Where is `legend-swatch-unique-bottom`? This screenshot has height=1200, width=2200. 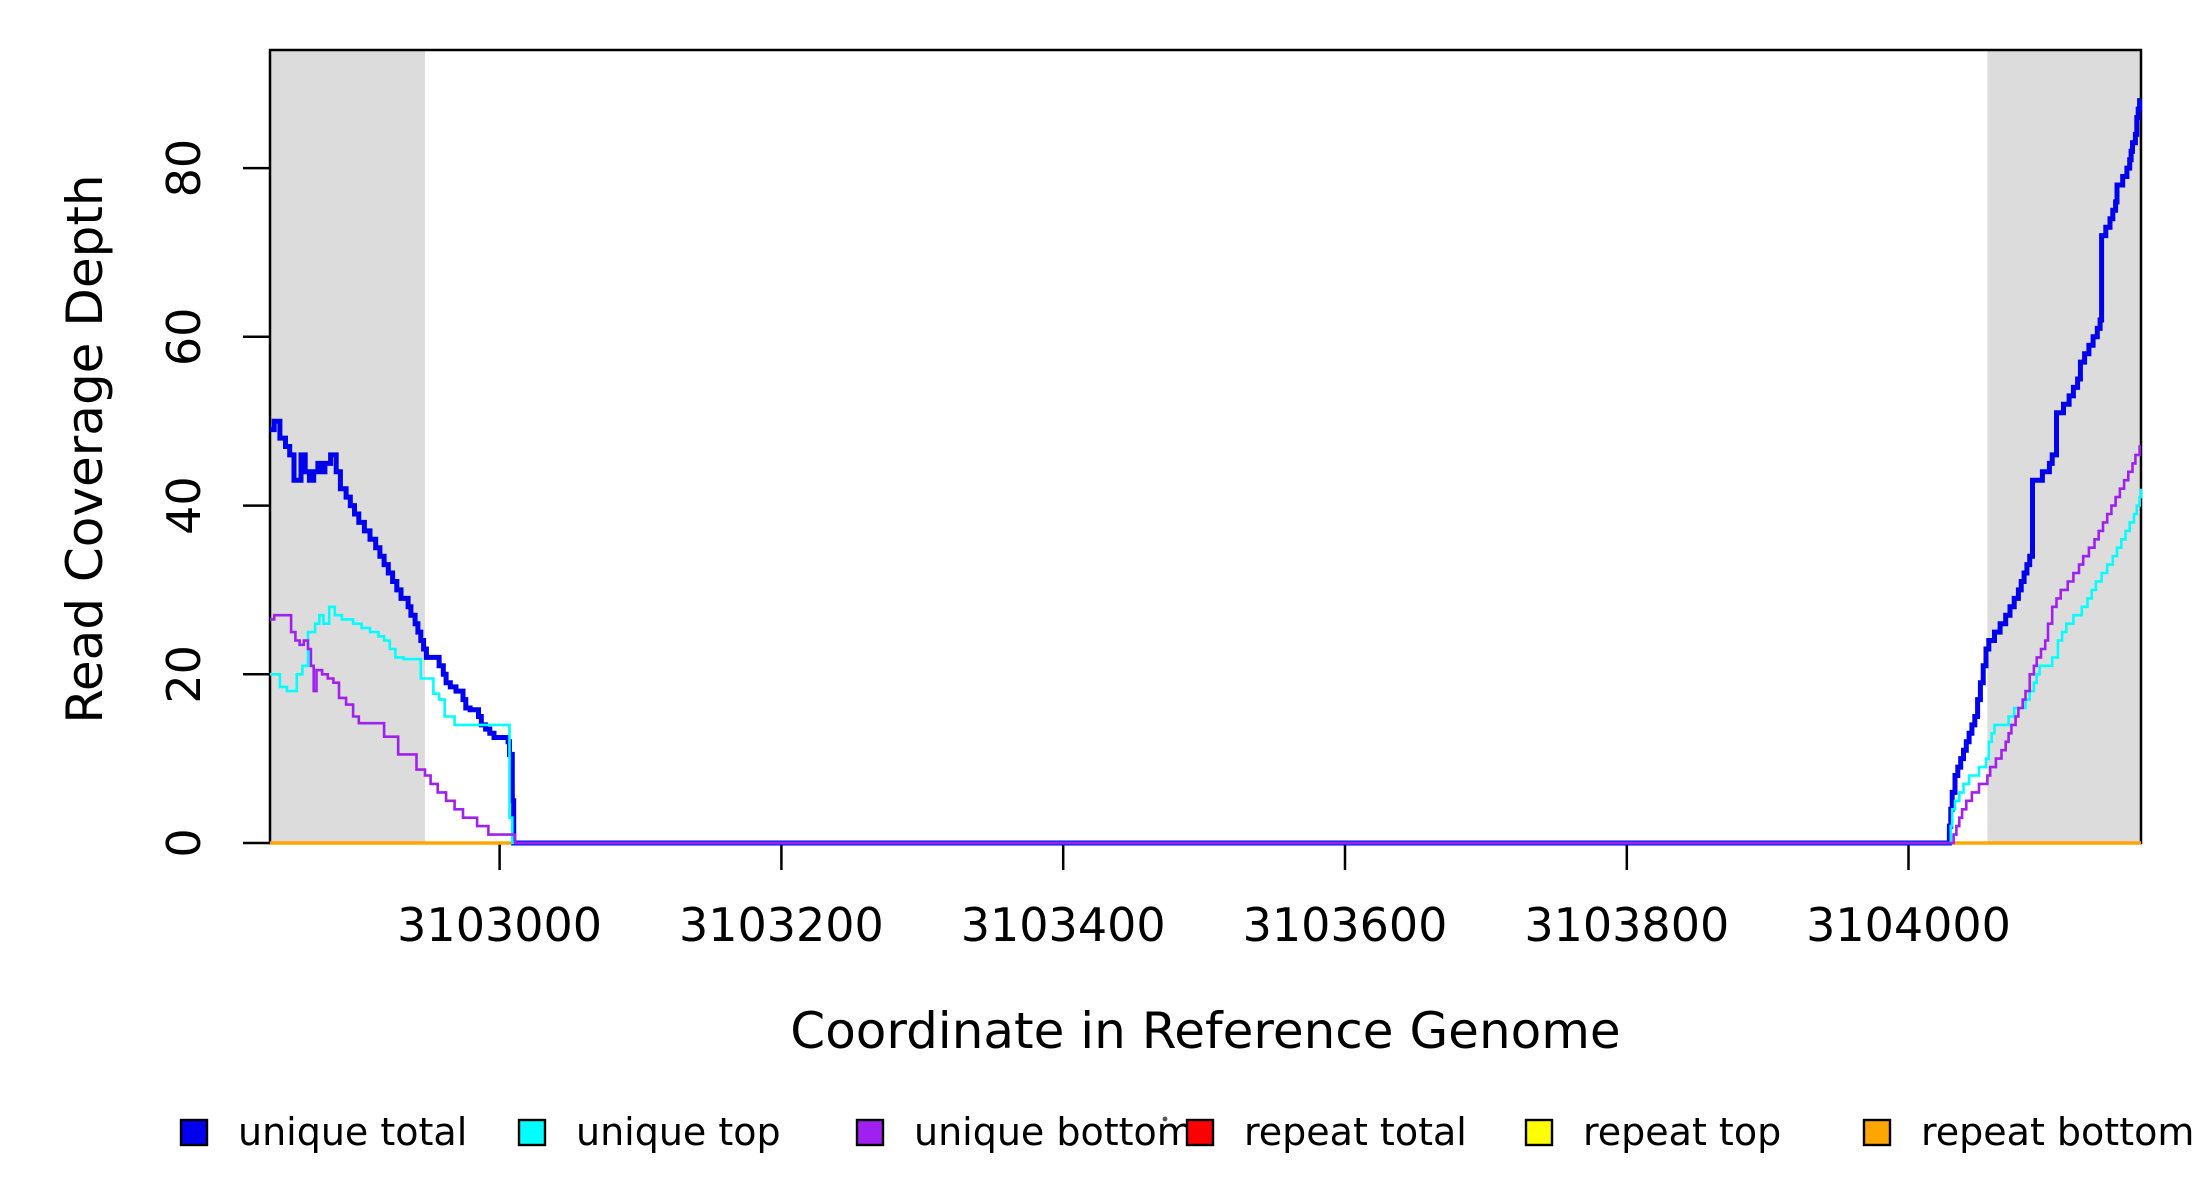 legend-swatch-unique-bottom is located at coordinates (870, 1132).